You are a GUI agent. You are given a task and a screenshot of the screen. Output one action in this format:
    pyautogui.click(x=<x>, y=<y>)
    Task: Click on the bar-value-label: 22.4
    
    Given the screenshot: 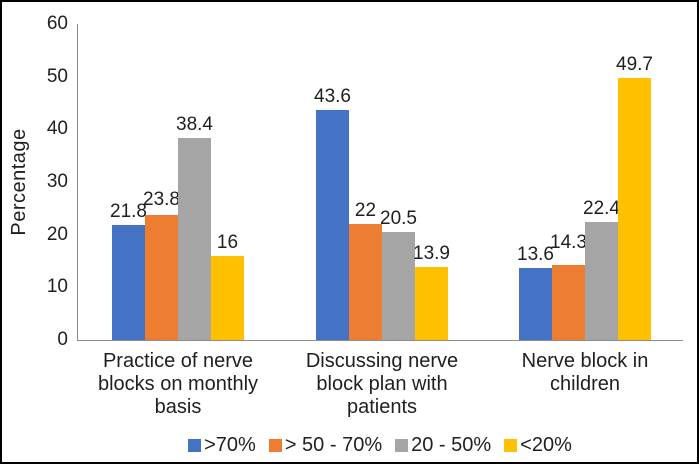 What is the action you would take?
    pyautogui.click(x=601, y=208)
    